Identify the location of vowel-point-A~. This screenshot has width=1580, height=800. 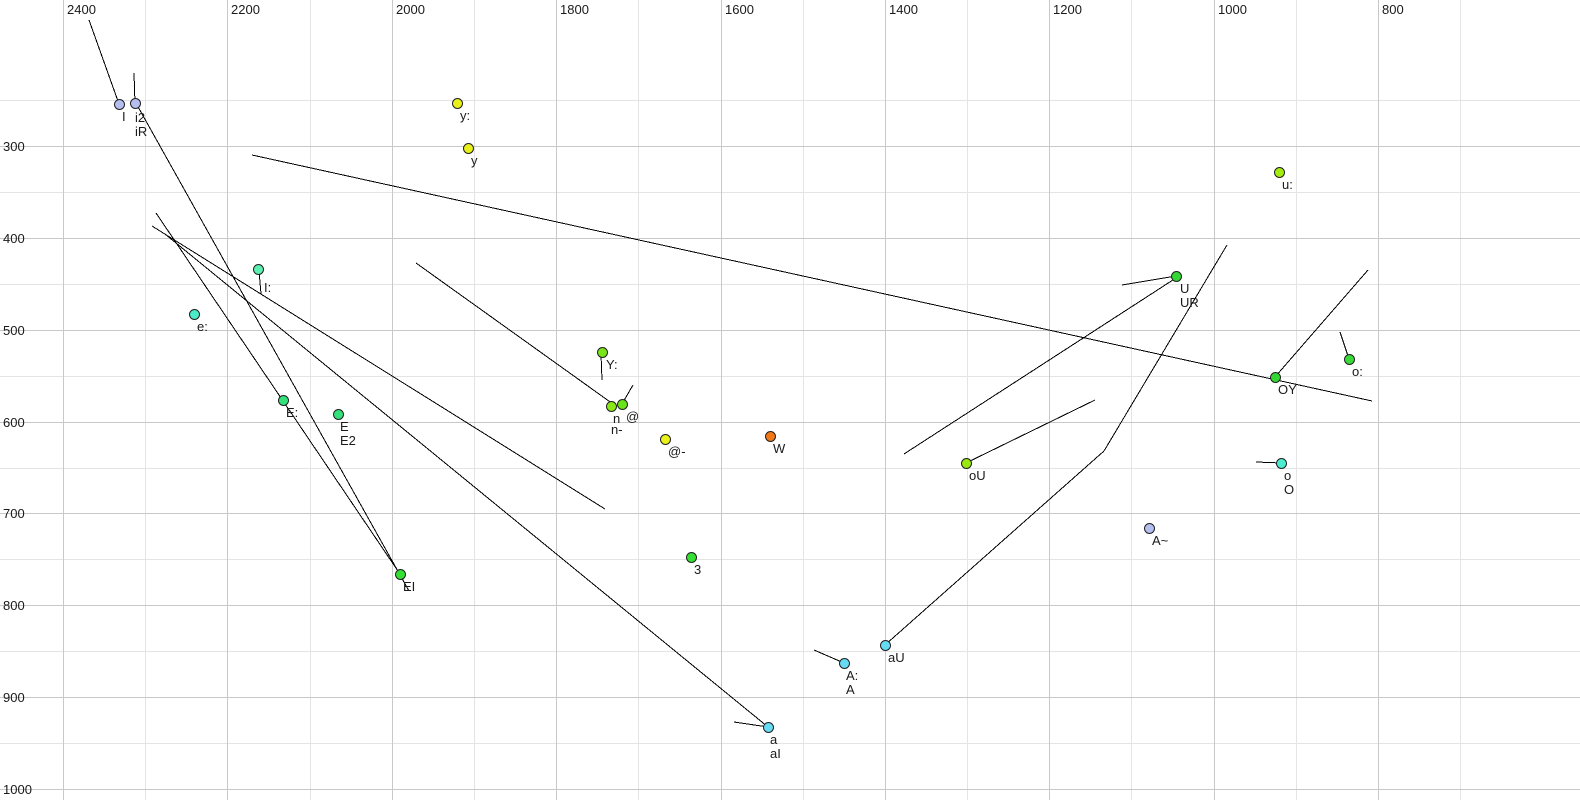
(1149, 528).